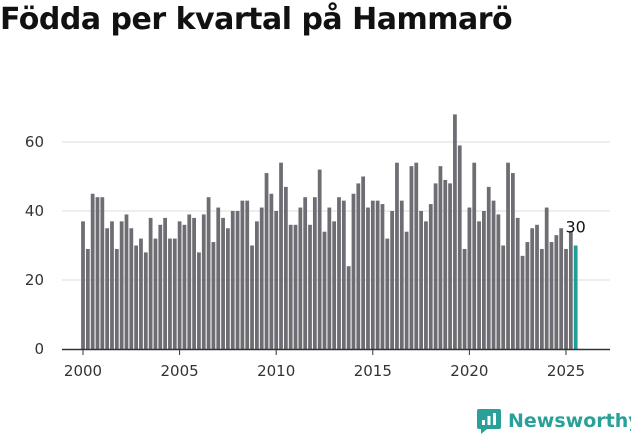 Image resolution: width=631 pixels, height=439 pixels. What do you see at coordinates (469, 371) in the screenshot?
I see `x-tick-label-2020: 2020` at bounding box center [469, 371].